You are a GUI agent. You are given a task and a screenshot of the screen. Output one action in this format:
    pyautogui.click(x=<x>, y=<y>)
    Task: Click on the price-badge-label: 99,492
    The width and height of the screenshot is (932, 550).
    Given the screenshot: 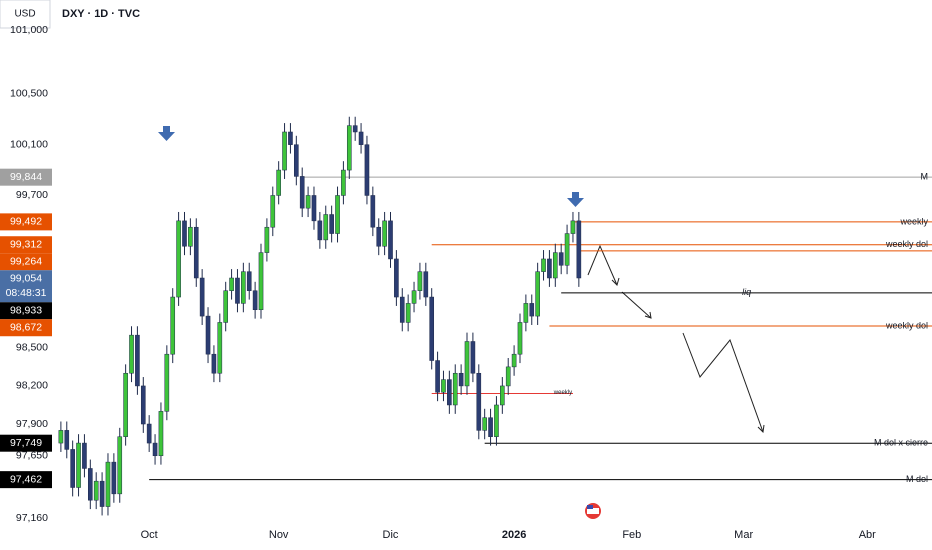 What is the action you would take?
    pyautogui.click(x=26, y=222)
    